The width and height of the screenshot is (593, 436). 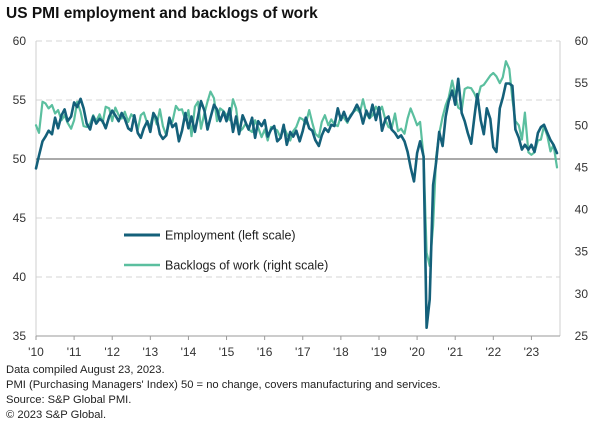 I want to click on footnote-source: Source: S&P Global PMI., so click(x=69, y=400).